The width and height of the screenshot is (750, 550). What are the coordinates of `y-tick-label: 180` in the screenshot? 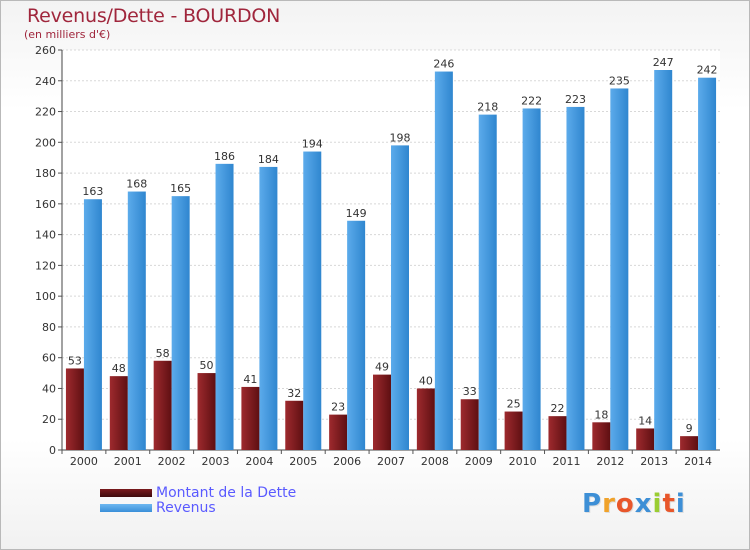 It's located at (45, 173).